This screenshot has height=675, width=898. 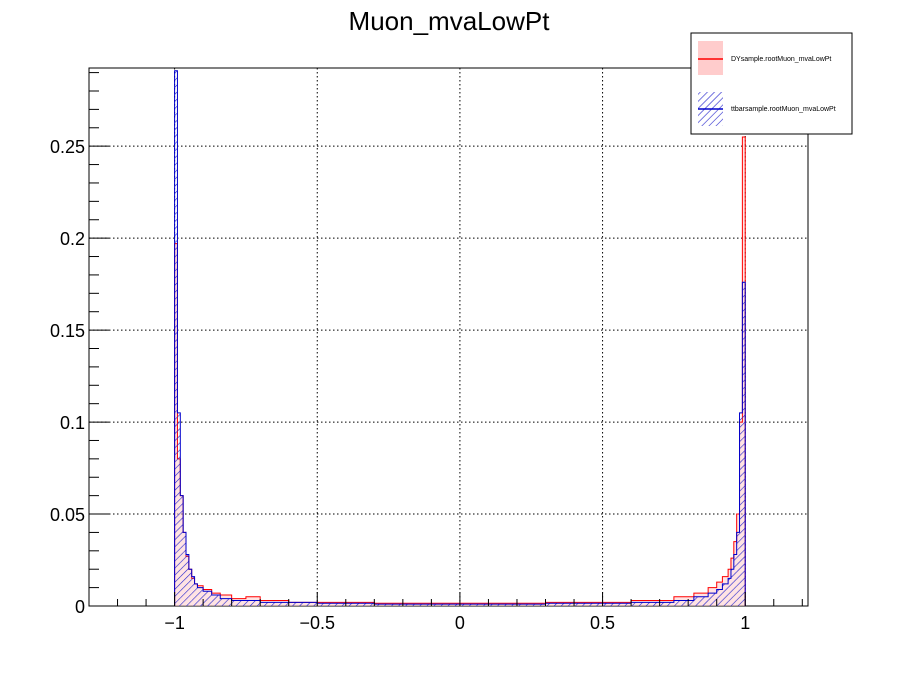 I want to click on y-tick-label: 0.05, so click(x=67, y=515).